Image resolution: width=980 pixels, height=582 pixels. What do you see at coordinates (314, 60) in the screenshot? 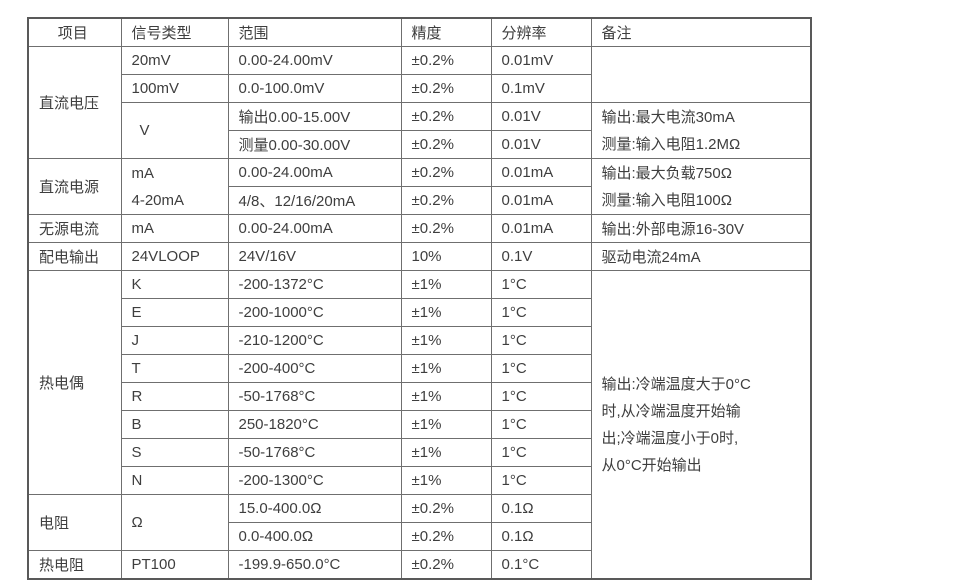
I see `range-cell: 0.00-24.00mV` at bounding box center [314, 60].